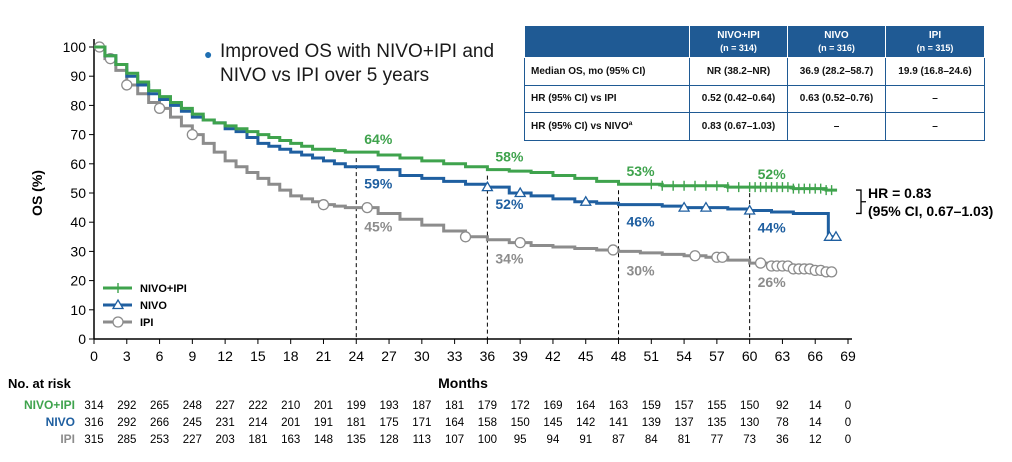 This screenshot has width=1012, height=462. What do you see at coordinates (163, 289) in the screenshot?
I see `legend-label: NIVO+IPI` at bounding box center [163, 289].